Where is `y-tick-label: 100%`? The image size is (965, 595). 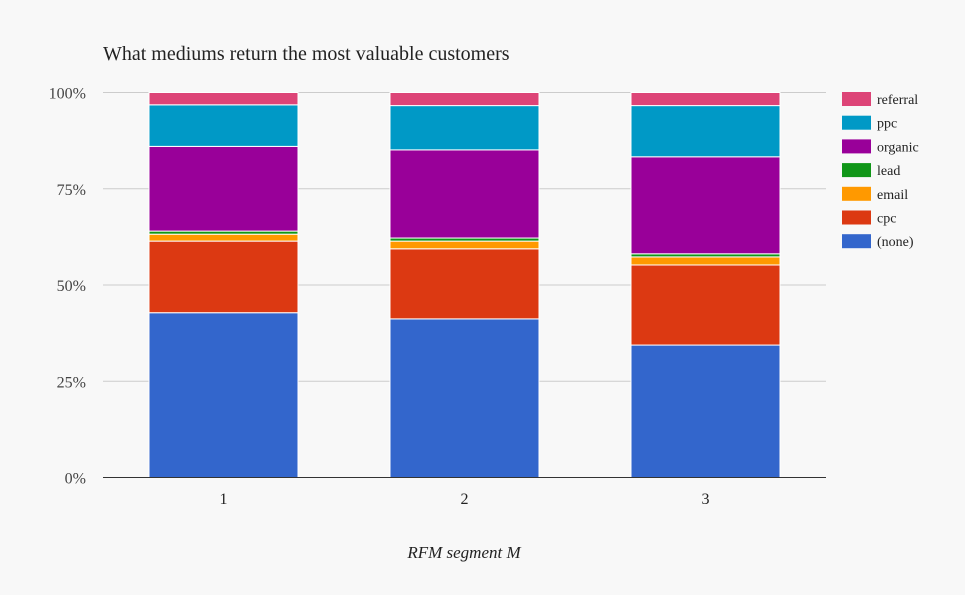
y-tick-label: 100% is located at coordinates (67, 94).